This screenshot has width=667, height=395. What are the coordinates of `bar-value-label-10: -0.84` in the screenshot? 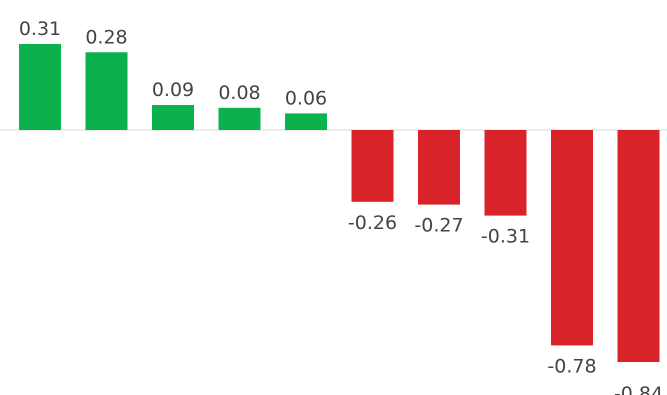 It's located at (638, 389).